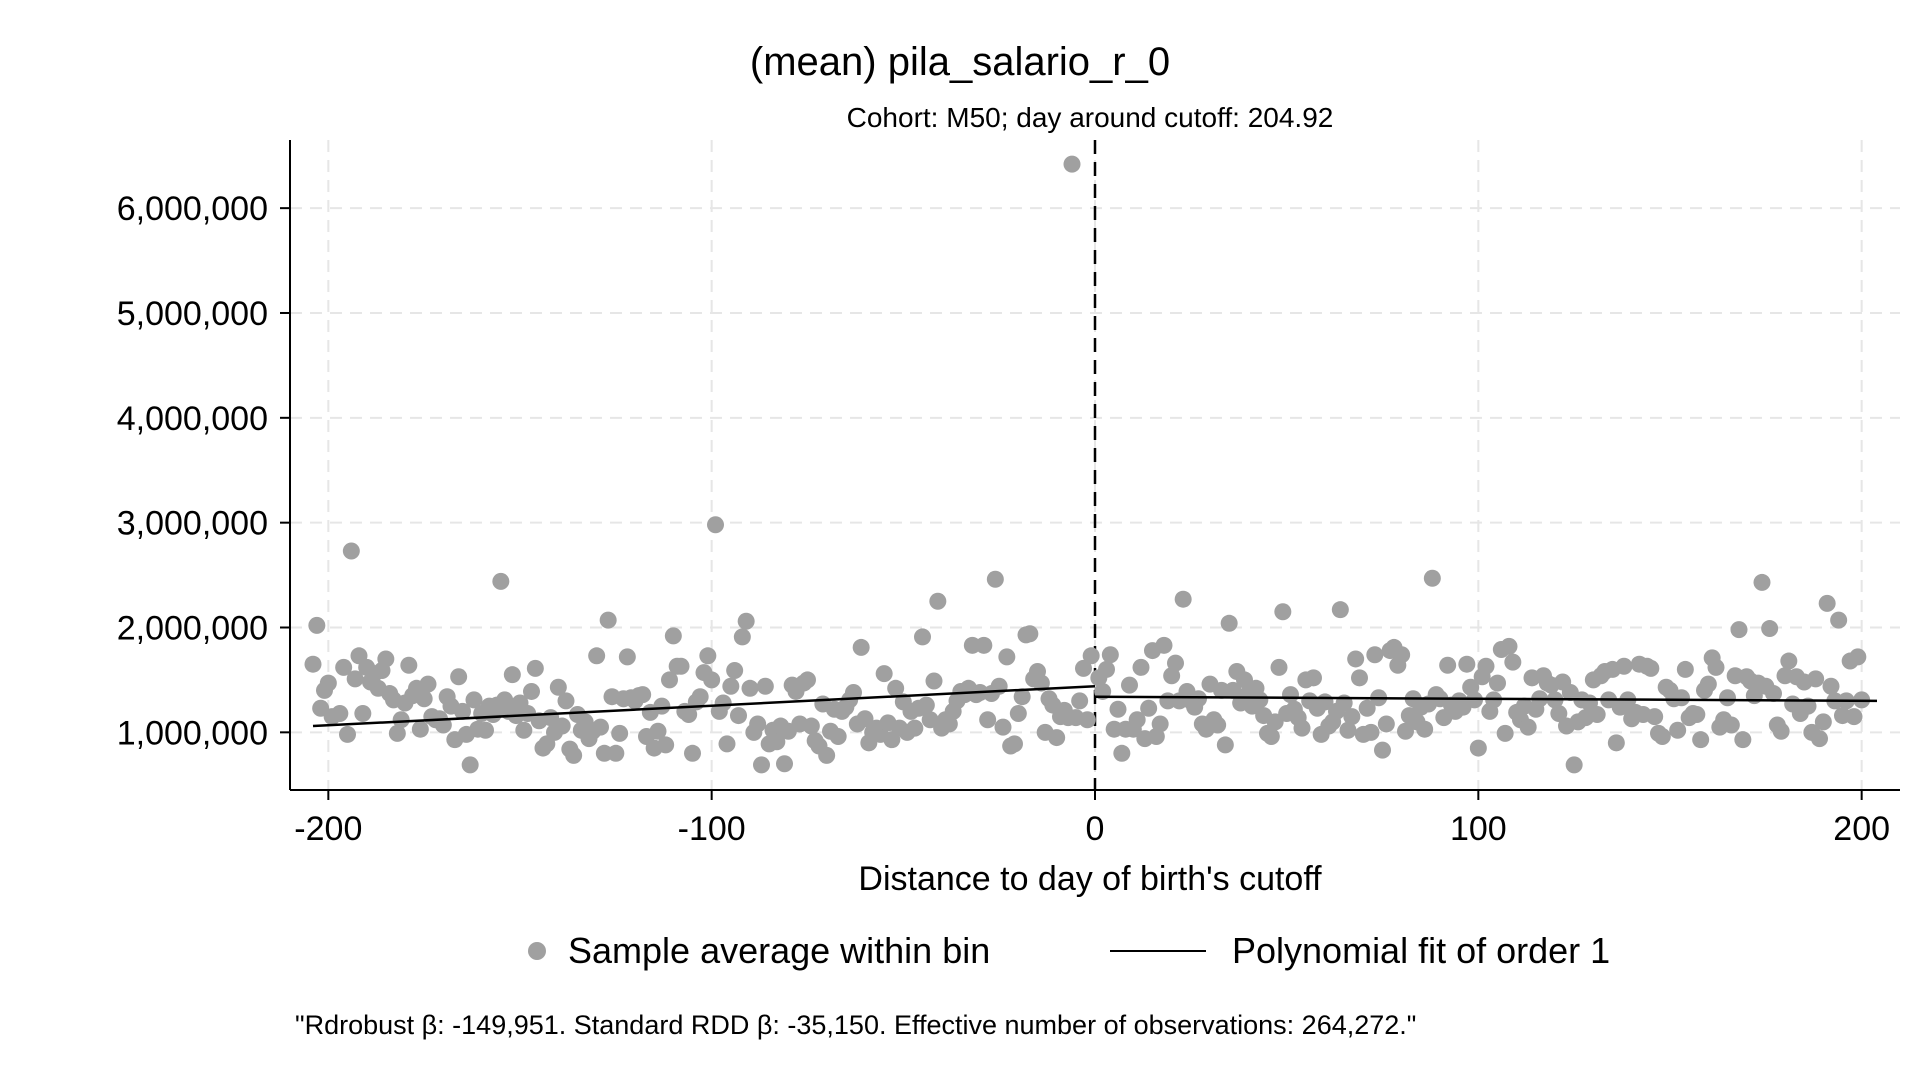 The image size is (1920, 1080). What do you see at coordinates (1158, 951) in the screenshot?
I see `legend-marker-line-icon` at bounding box center [1158, 951].